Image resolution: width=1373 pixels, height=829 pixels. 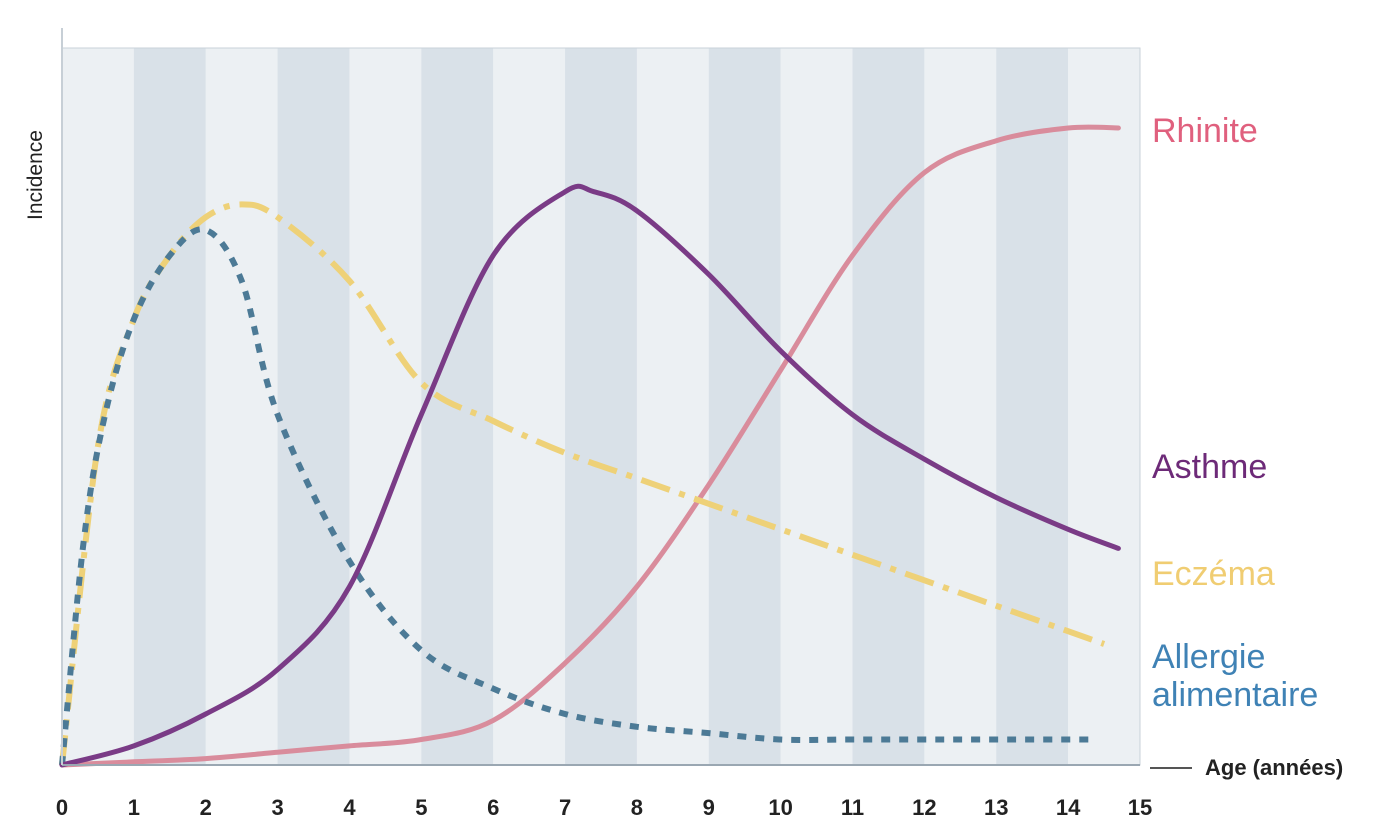 I want to click on x-tick-label: 7, so click(x=565, y=807).